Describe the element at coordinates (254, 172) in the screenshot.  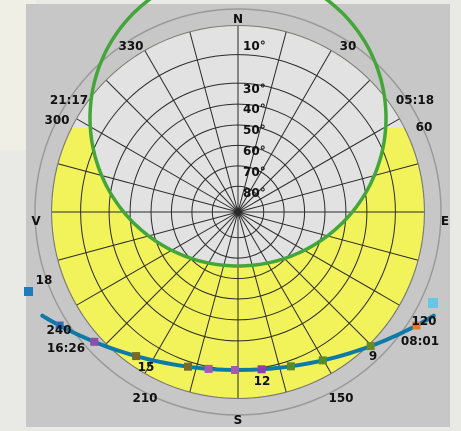
I see `altitude-label-70: 70°` at that location.